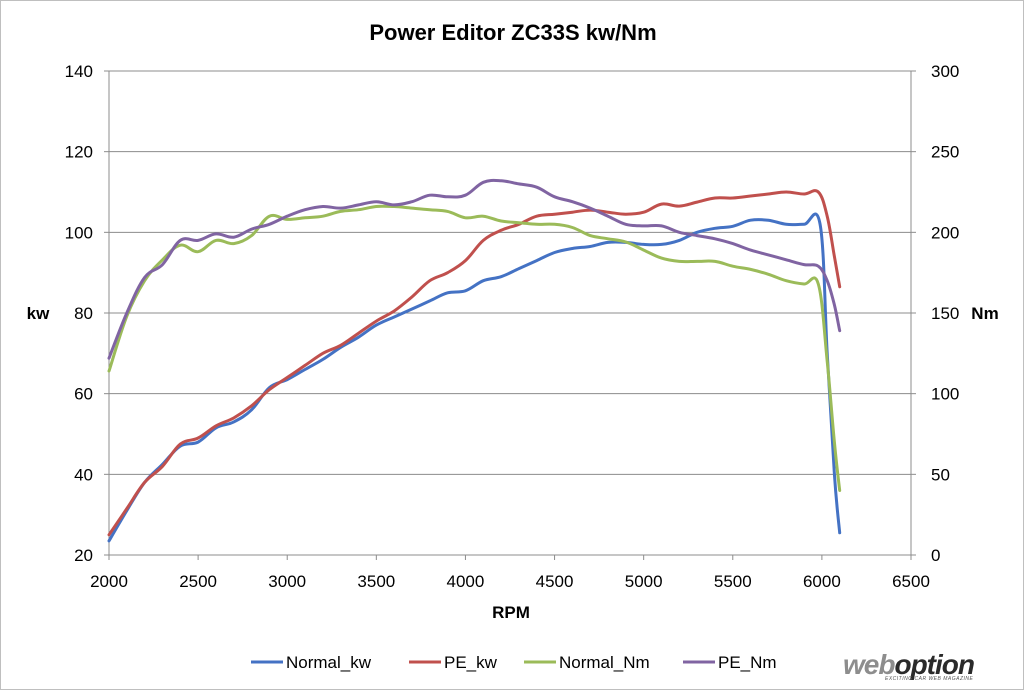 This screenshot has height=691, width=1024. I want to click on legend: Normal_kw PE_kw Normal_Nm PE_Nm, so click(514, 662).